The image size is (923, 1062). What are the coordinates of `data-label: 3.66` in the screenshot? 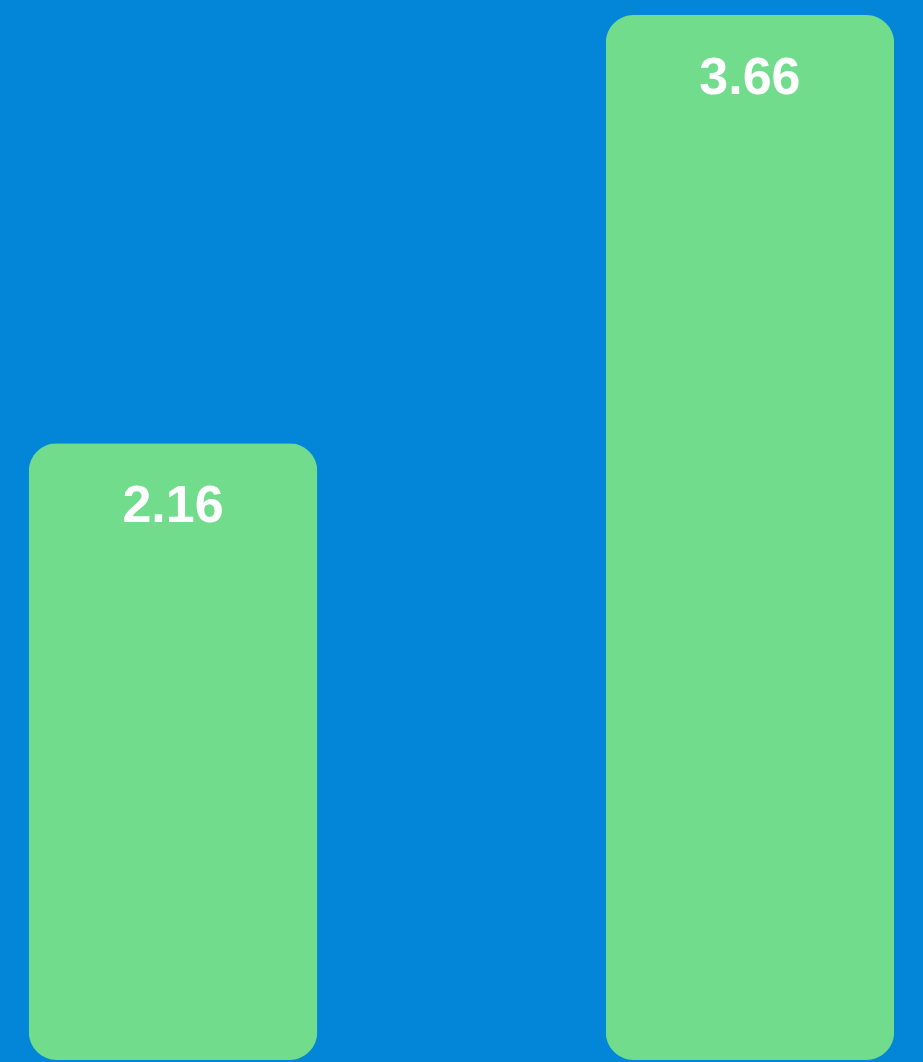 It's located at (750, 76).